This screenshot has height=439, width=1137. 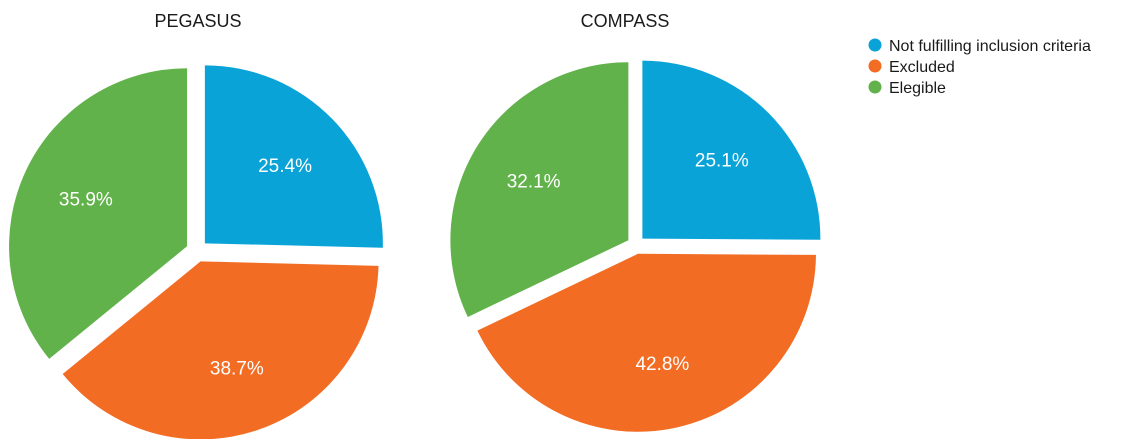 I want to click on legend-marker-not-fulfilling, so click(x=875, y=45).